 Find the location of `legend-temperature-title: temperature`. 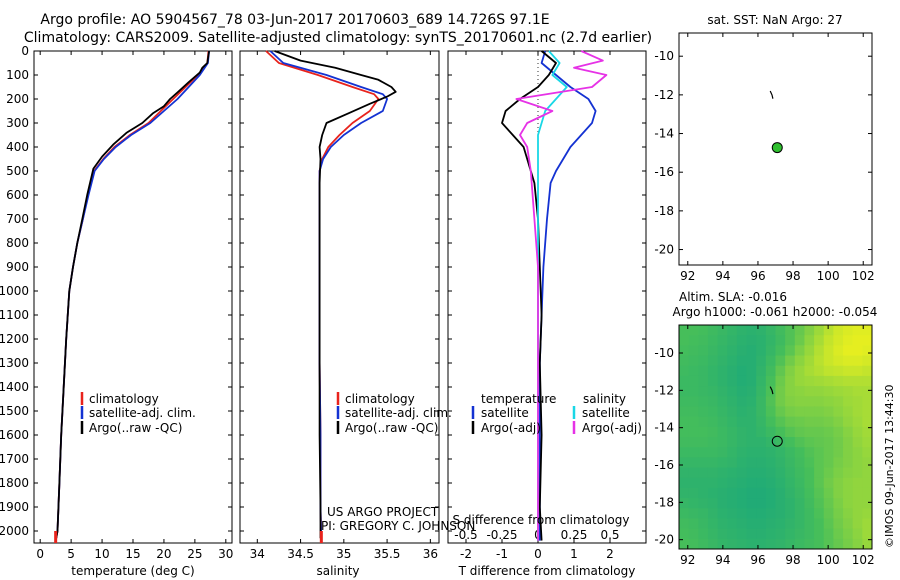

legend-temperature-title: temperature is located at coordinates (518, 399).